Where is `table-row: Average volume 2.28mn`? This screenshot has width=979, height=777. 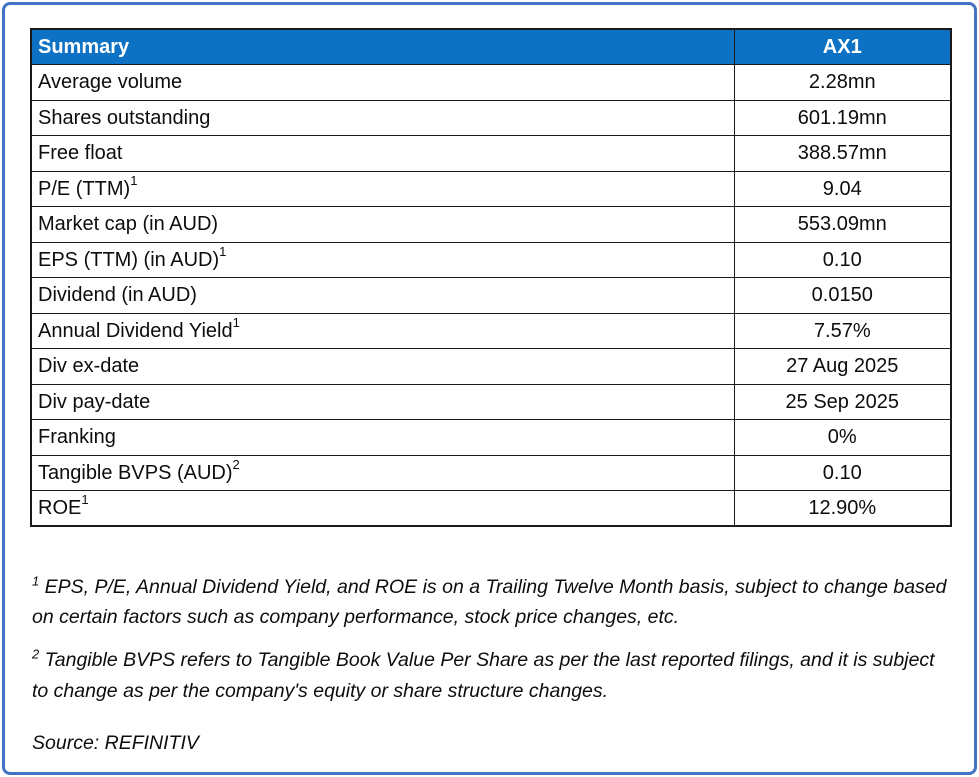 table-row: Average volume 2.28mn is located at coordinates (491, 82).